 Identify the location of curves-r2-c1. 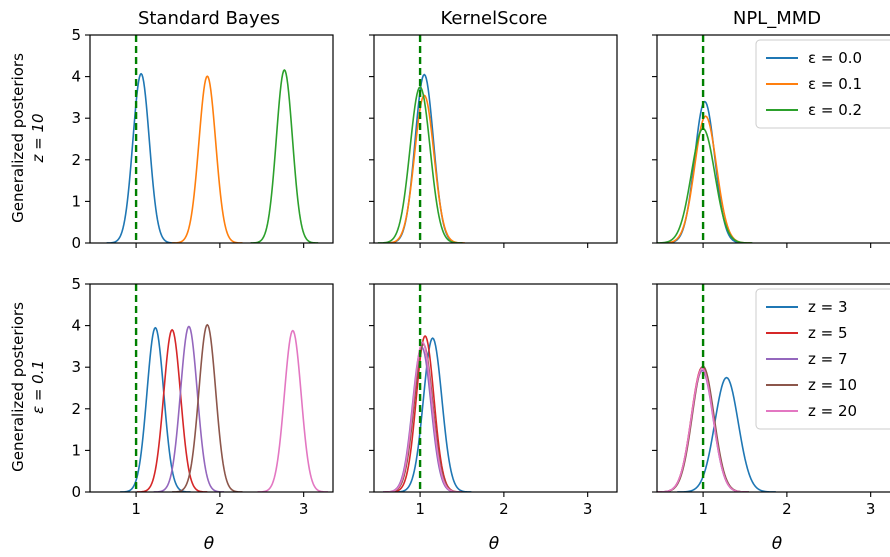
(224, 407).